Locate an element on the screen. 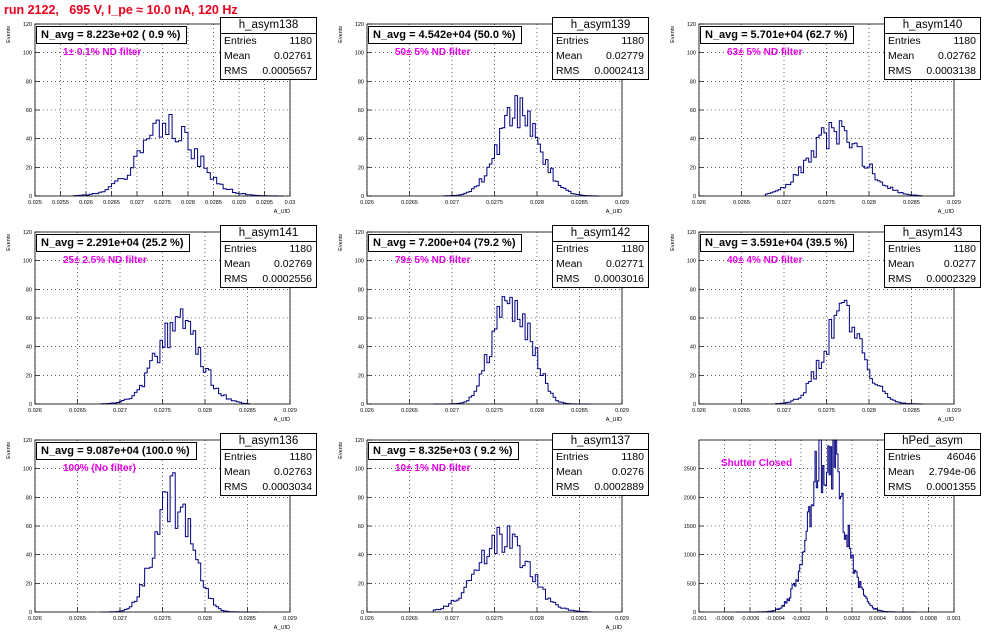 This screenshot has height=635, width=996. x-tick-label: 0.0004 is located at coordinates (877, 619).